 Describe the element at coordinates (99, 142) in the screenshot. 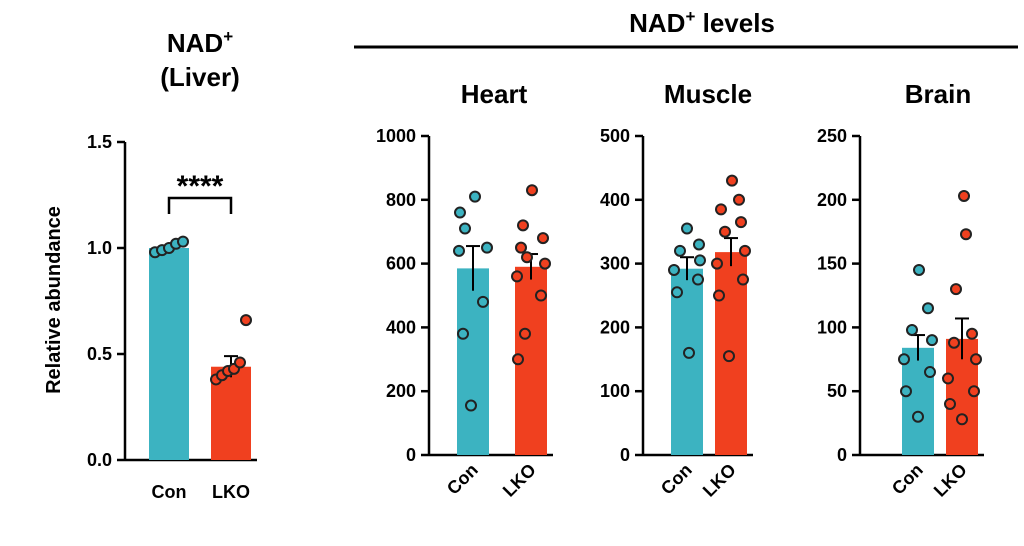

I see `y-tick-label: 1.5` at that location.